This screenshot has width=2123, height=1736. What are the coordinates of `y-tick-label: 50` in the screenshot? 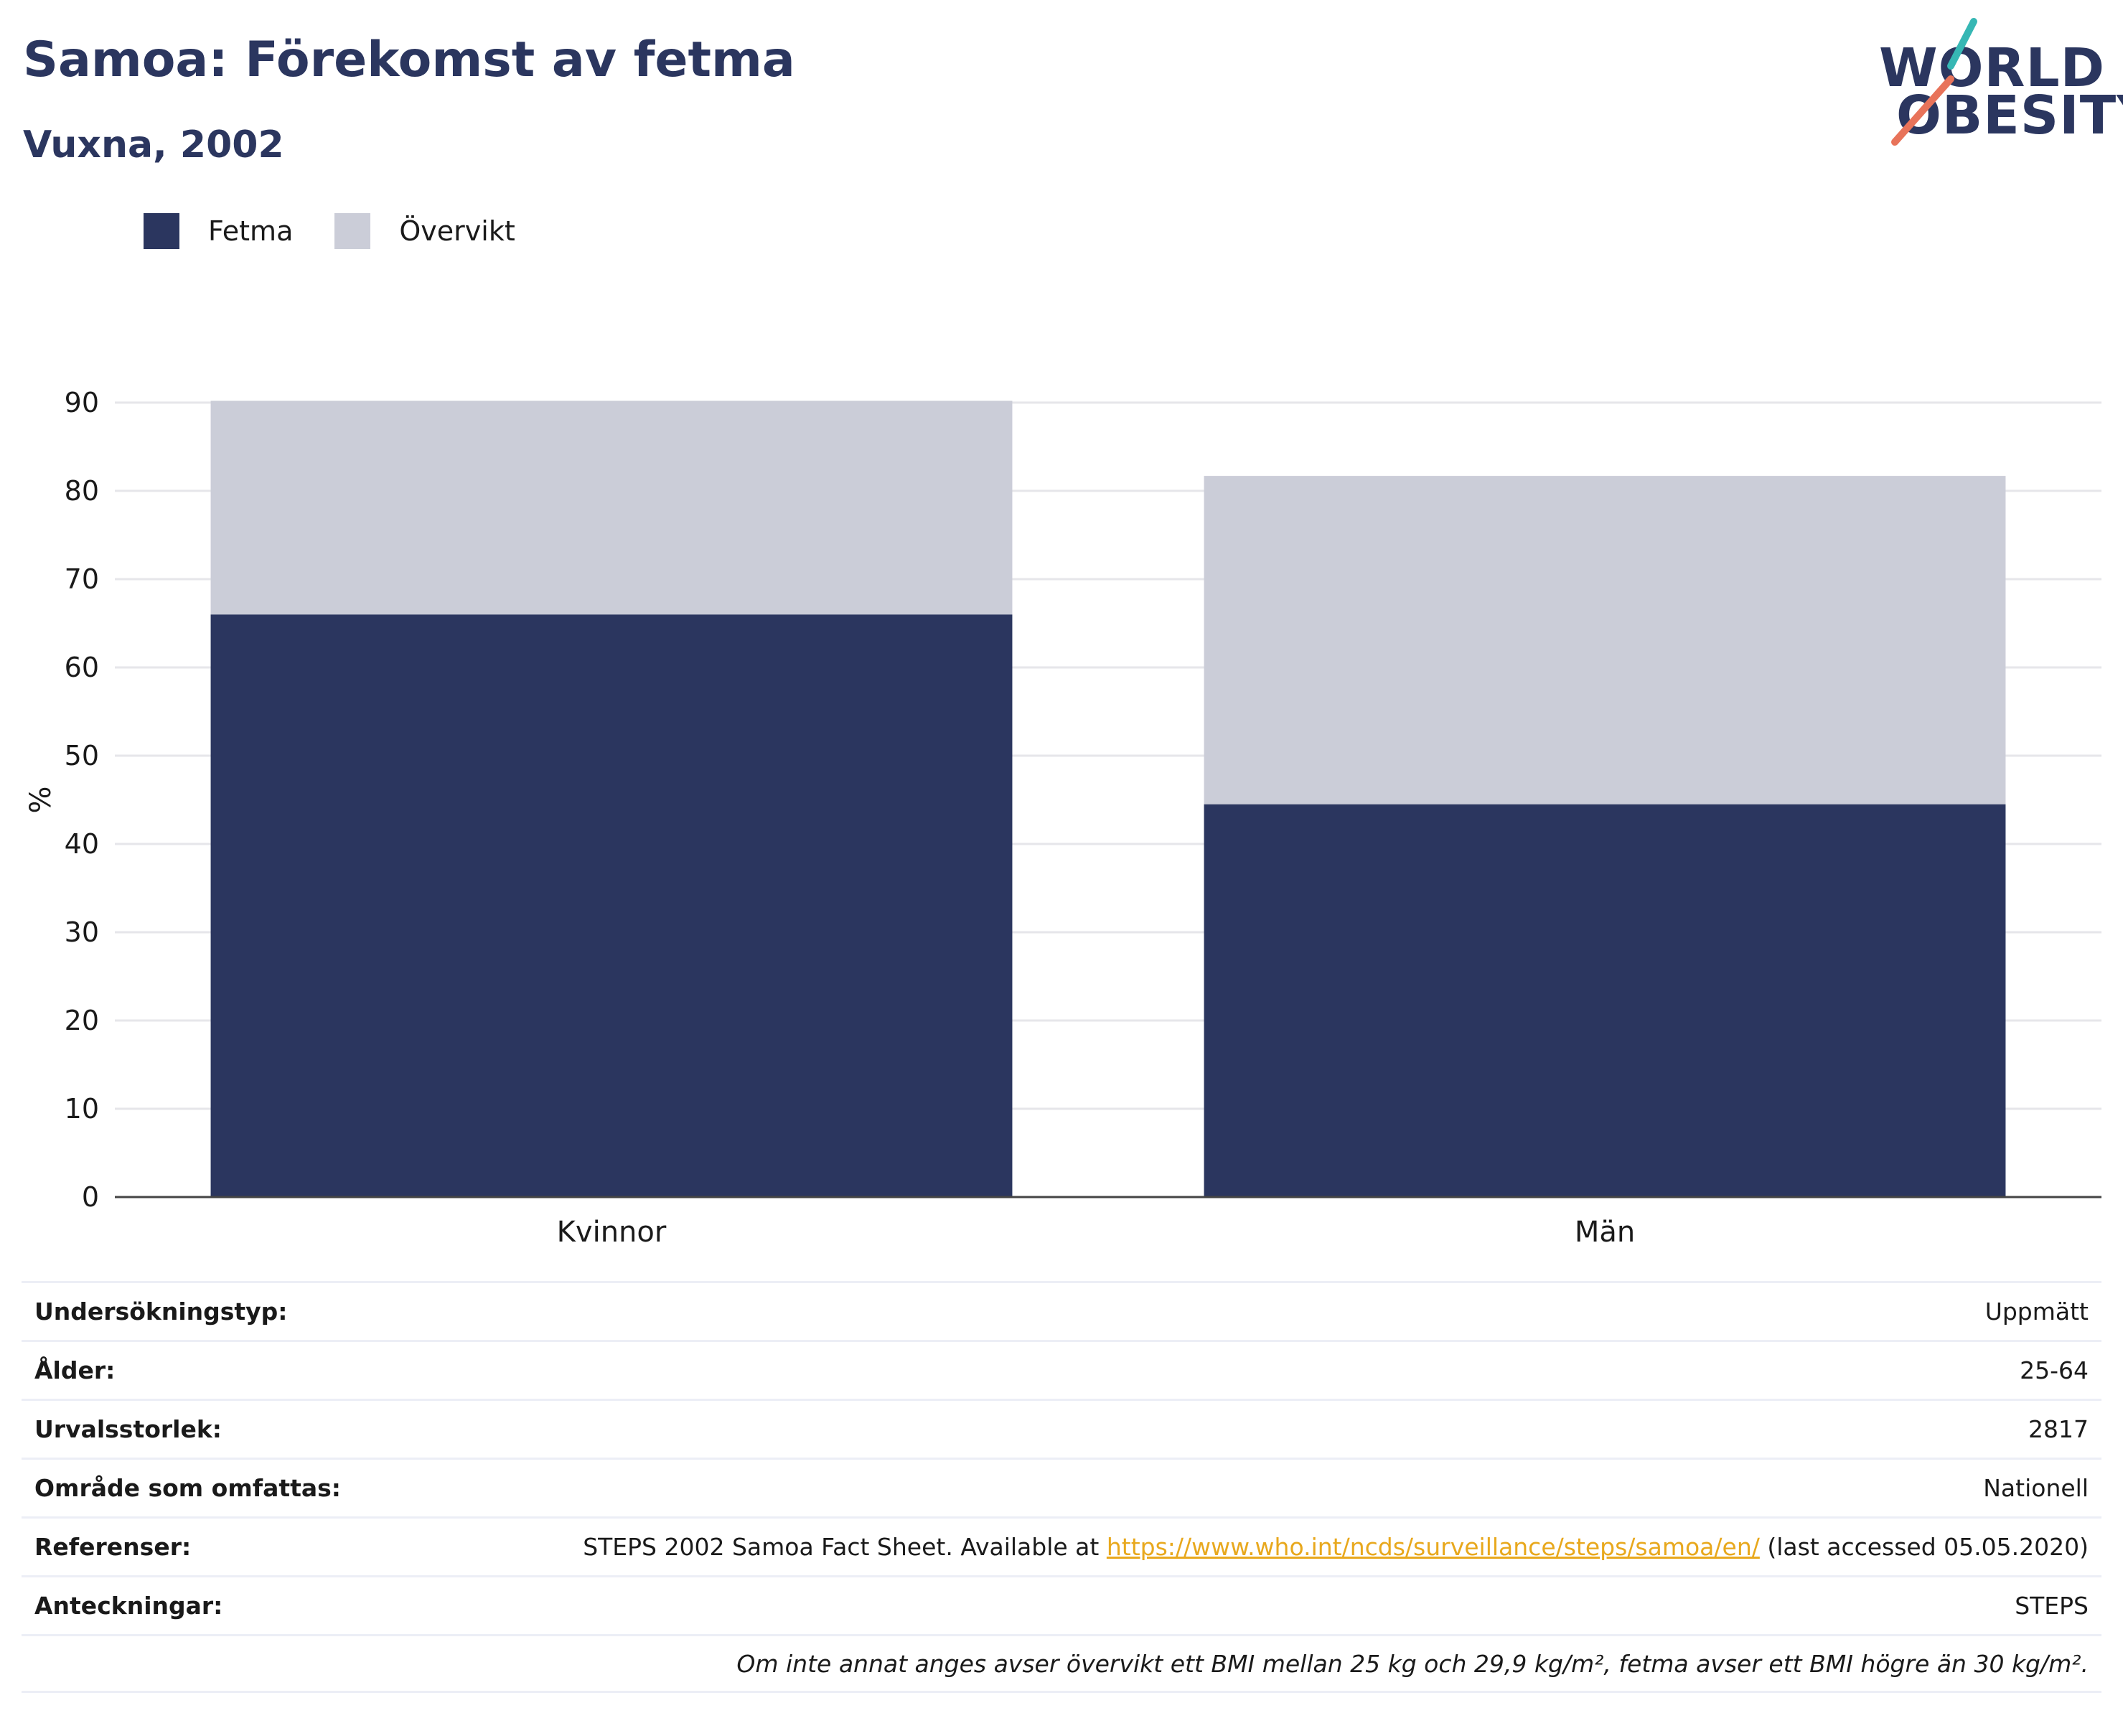 It's located at (82, 755).